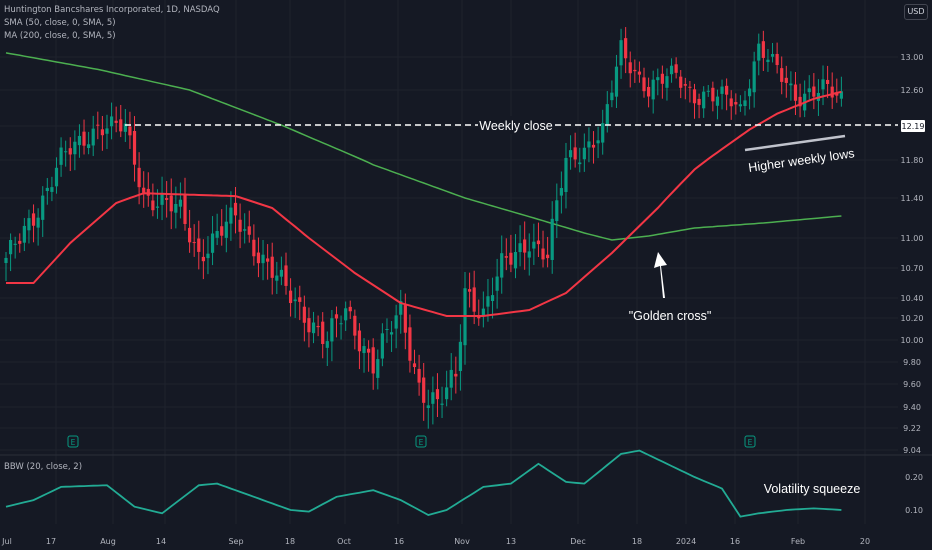 The height and width of the screenshot is (550, 932). I want to click on price-tick-label: 12.60, so click(912, 90).